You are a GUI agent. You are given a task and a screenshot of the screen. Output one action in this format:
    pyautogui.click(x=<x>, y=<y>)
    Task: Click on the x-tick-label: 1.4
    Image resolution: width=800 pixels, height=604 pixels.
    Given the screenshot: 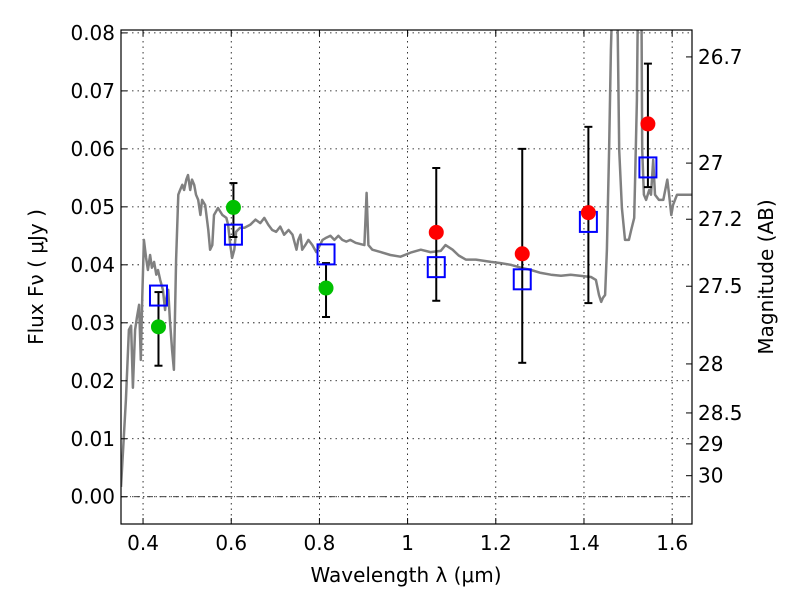 What is the action you would take?
    pyautogui.click(x=584, y=543)
    